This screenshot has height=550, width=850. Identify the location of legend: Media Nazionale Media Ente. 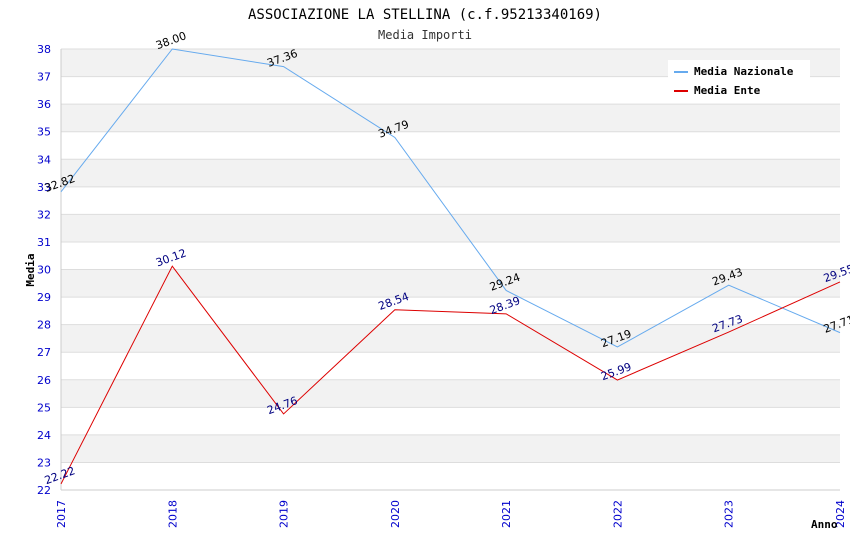
(739, 81).